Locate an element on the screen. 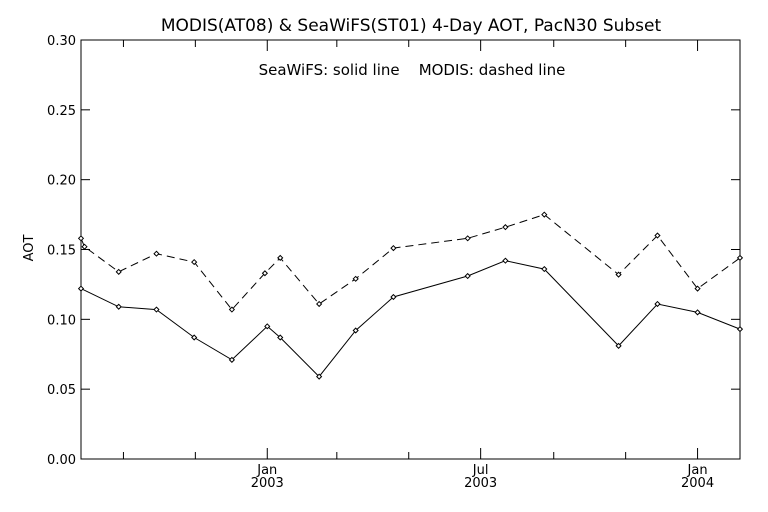  y-tick-label: 0.25 is located at coordinates (61, 111).